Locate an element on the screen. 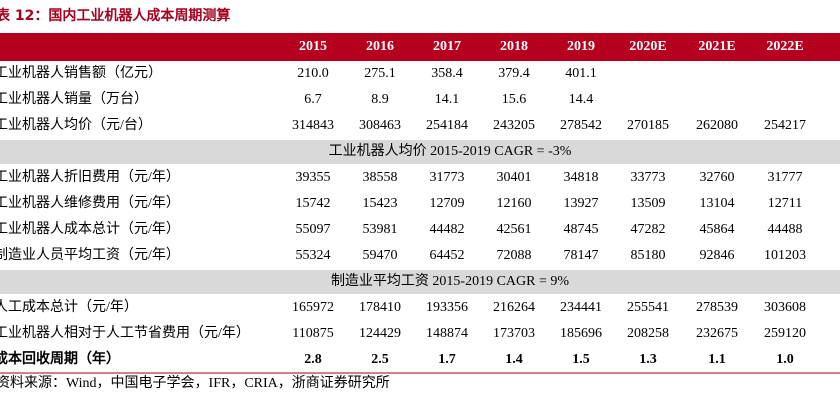 Image resolution: width=840 pixels, height=408 pixels. cell-value: 42561 is located at coordinates (514, 229).